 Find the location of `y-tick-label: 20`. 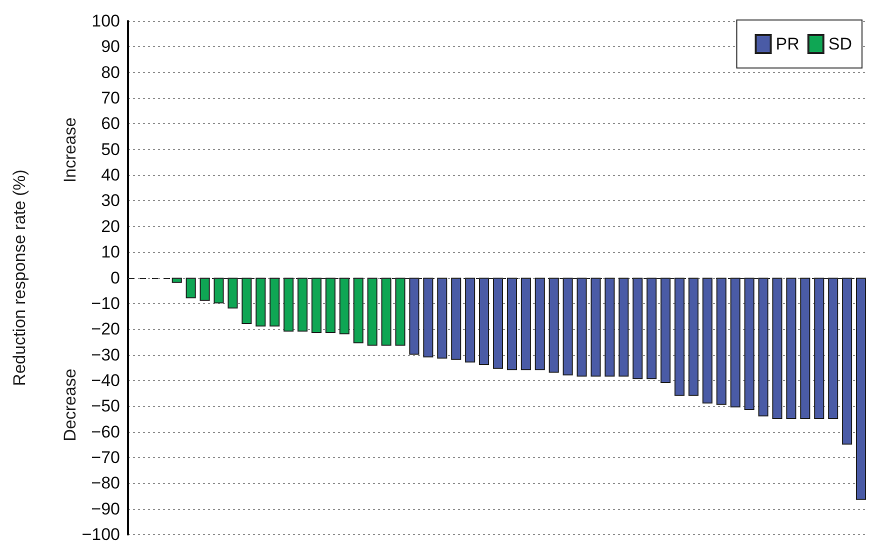

y-tick-label: 20 is located at coordinates (110, 226).